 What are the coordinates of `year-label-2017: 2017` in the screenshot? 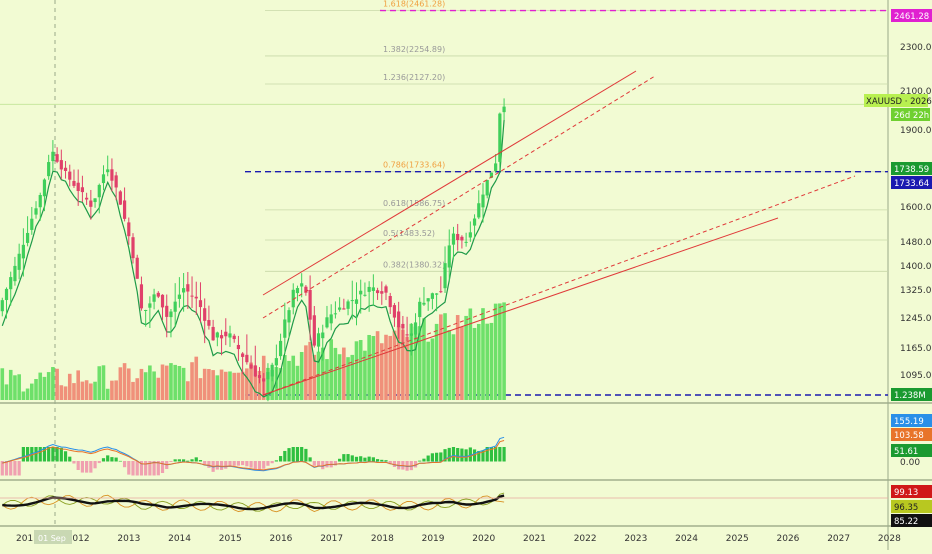 It's located at (331, 539).